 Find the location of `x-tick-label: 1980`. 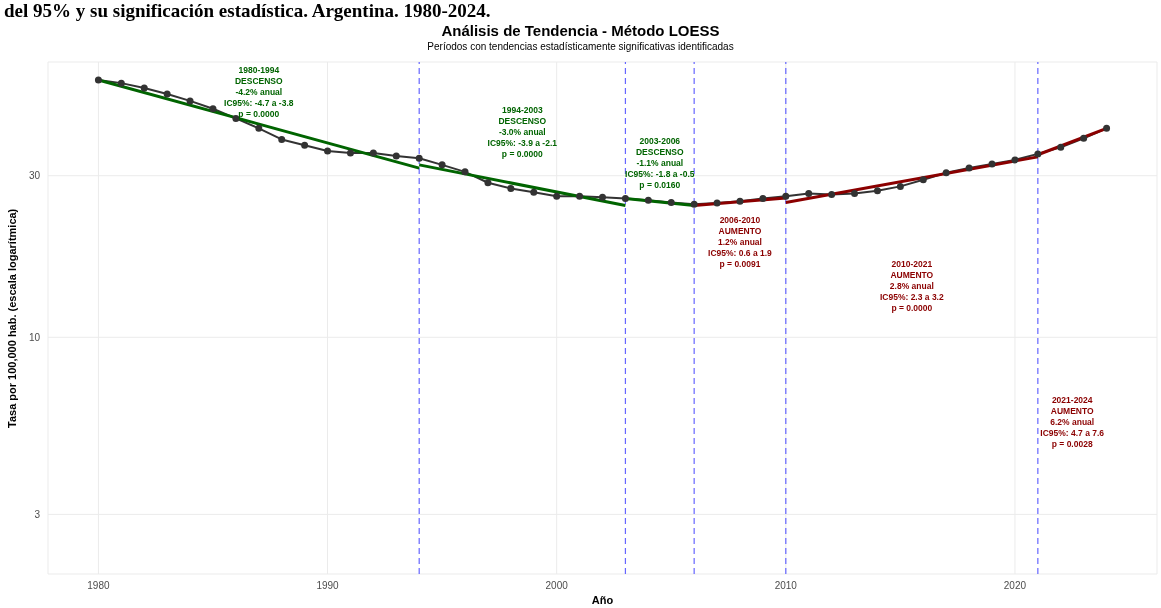

x-tick-label: 1980 is located at coordinates (98, 586).